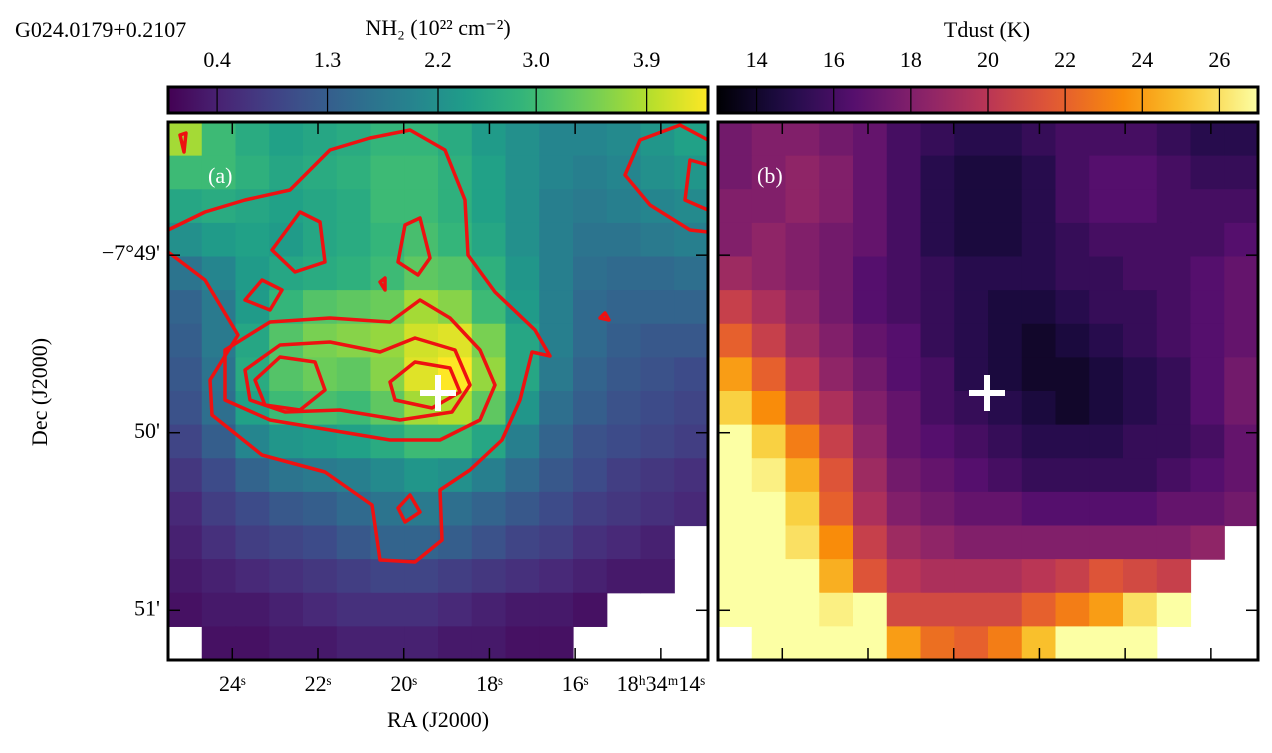  What do you see at coordinates (147, 430) in the screenshot?
I see `y-tick-label: 50'` at bounding box center [147, 430].